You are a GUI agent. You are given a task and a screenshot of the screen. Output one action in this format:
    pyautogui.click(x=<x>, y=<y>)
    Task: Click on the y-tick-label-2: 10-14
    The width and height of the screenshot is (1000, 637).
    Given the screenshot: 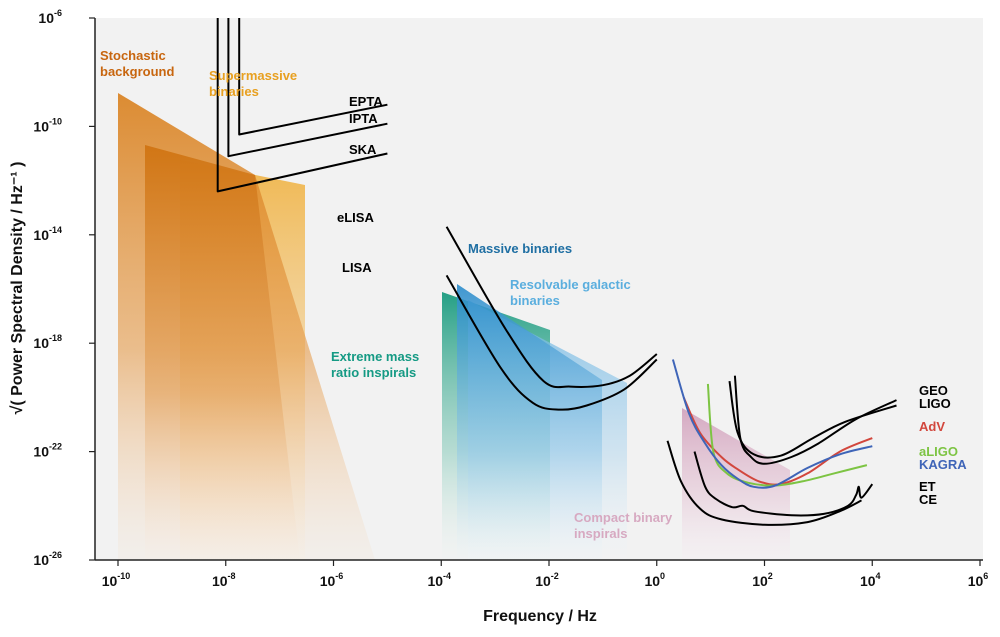 What is the action you would take?
    pyautogui.click(x=47, y=234)
    